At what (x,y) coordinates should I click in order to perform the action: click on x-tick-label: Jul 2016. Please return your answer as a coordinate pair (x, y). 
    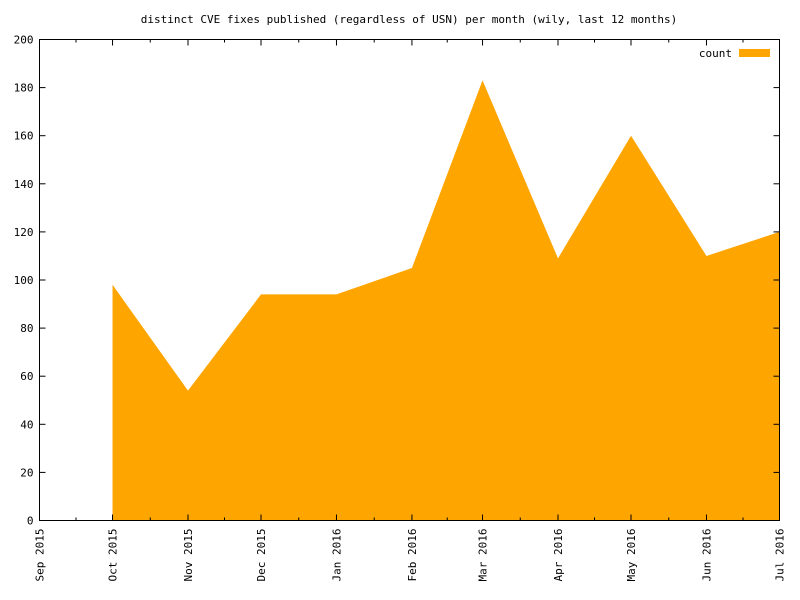
    Looking at the image, I should click on (780, 555).